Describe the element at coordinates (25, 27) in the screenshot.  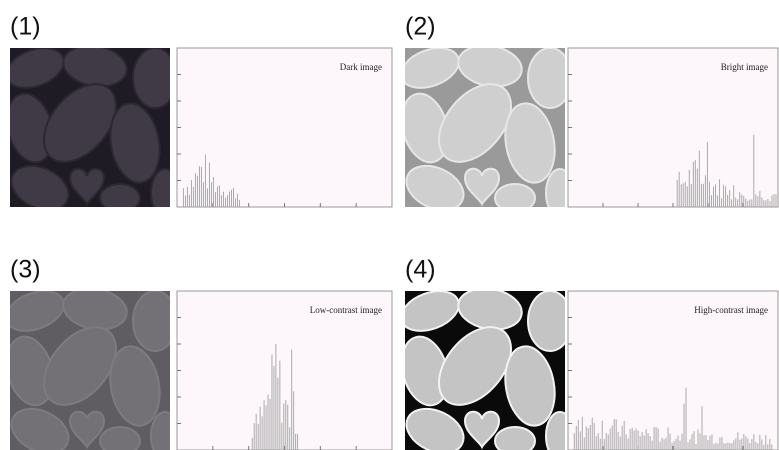
I see `panel-label: (1)` at that location.